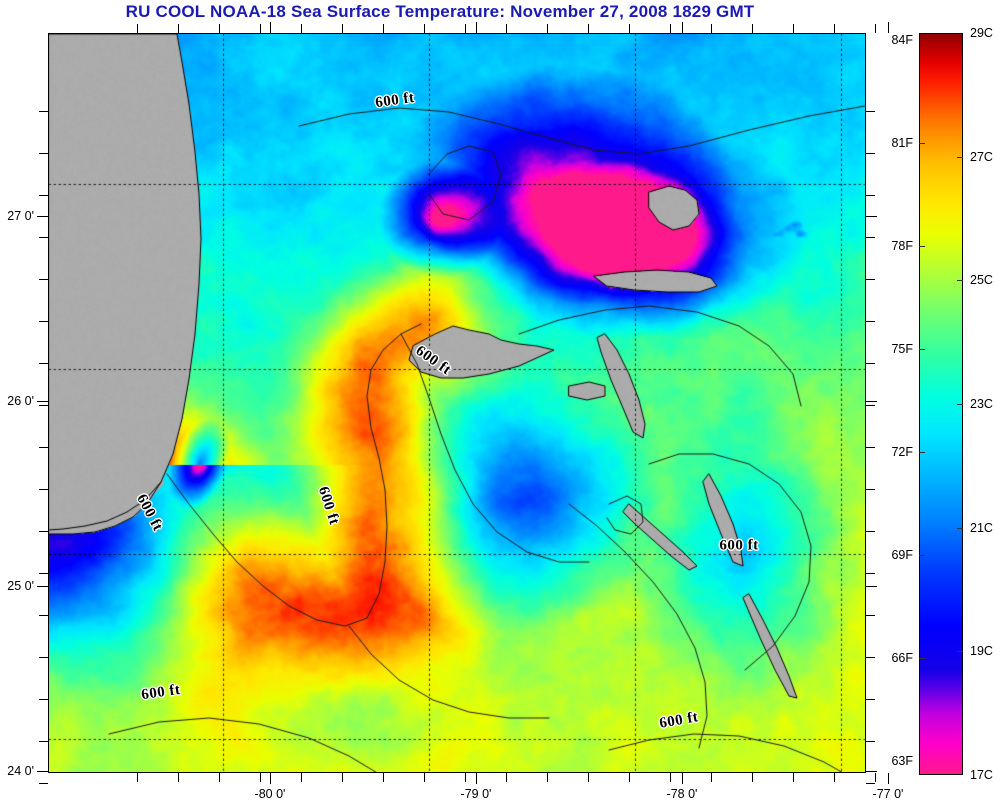 This screenshot has height=809, width=1000. I want to click on colorbar, so click(941, 404).